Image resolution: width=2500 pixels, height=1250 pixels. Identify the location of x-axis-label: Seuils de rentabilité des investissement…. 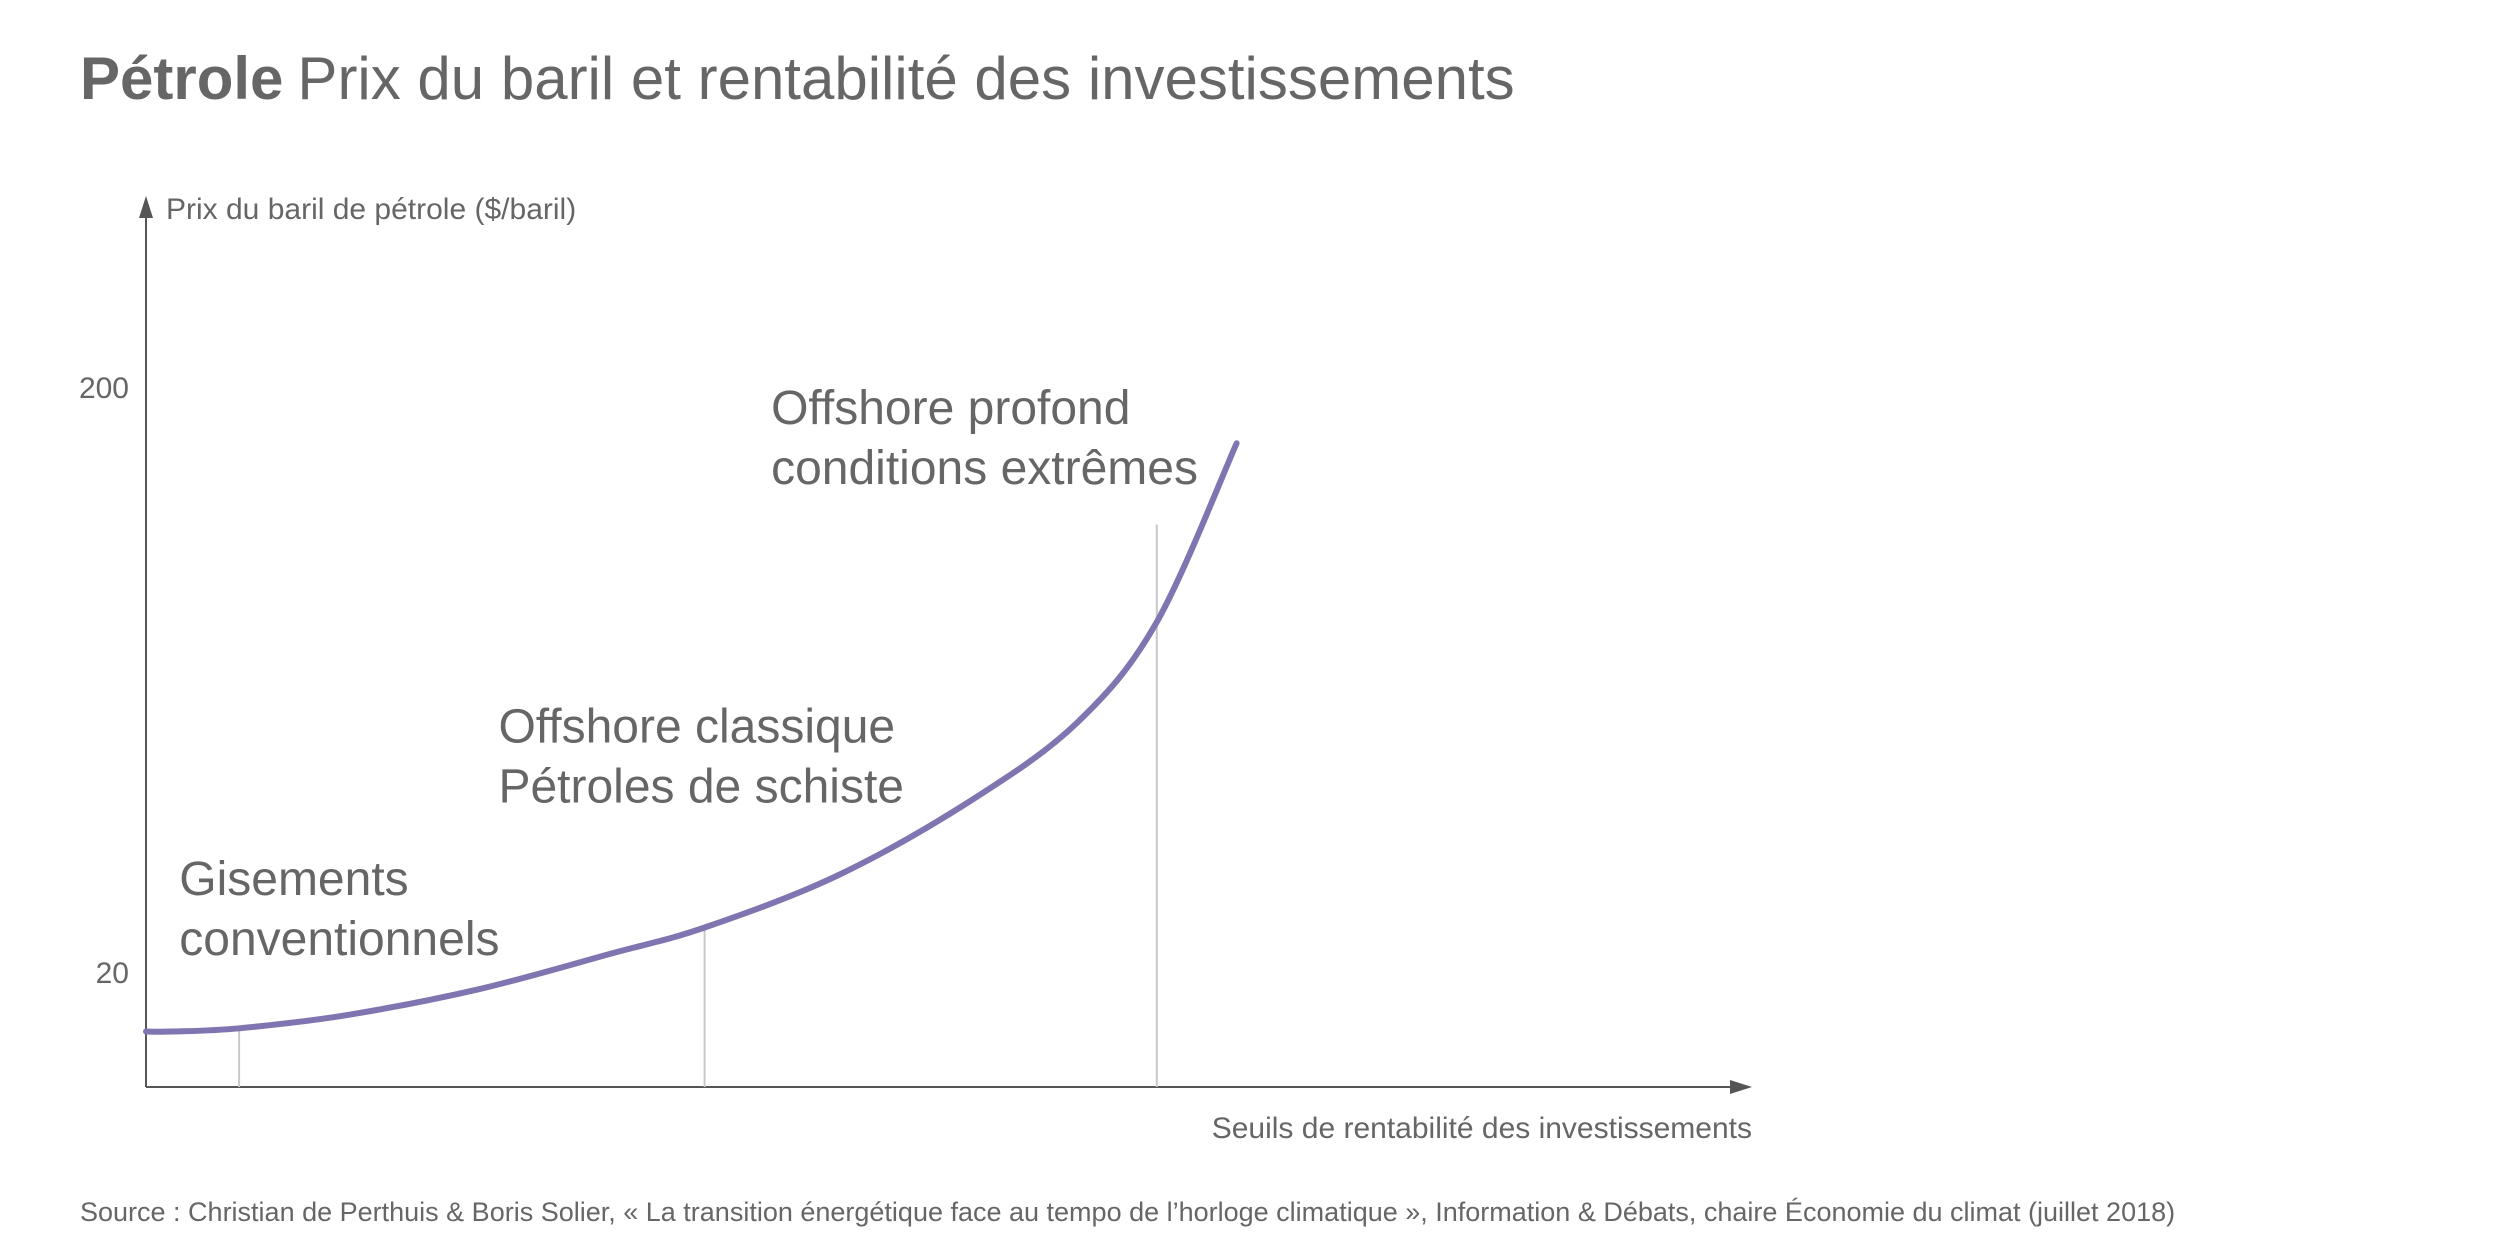
(1482, 1128).